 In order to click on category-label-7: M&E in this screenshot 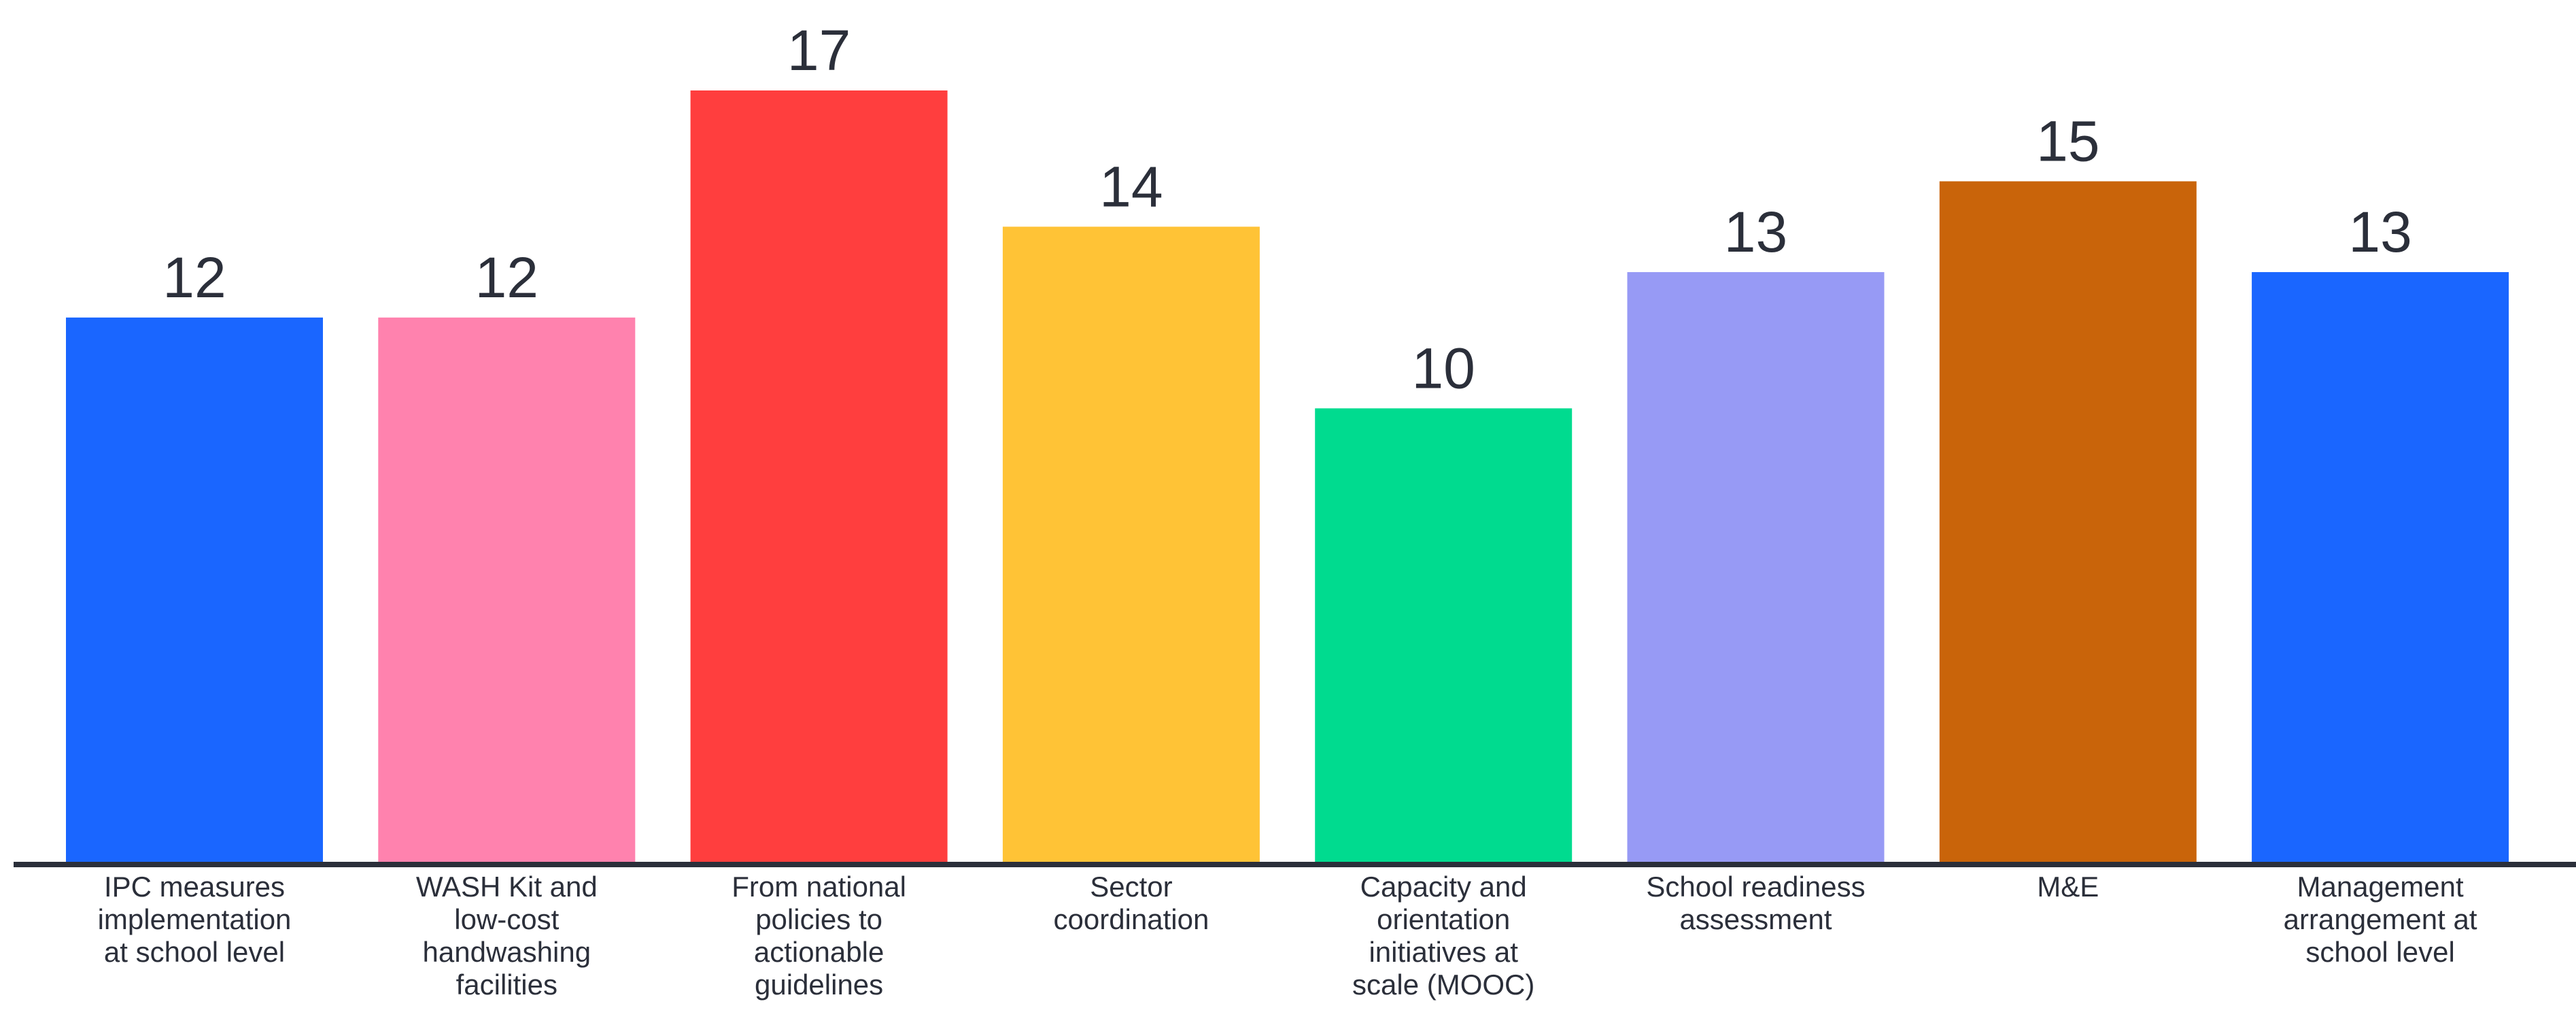, I will do `click(2068, 887)`.